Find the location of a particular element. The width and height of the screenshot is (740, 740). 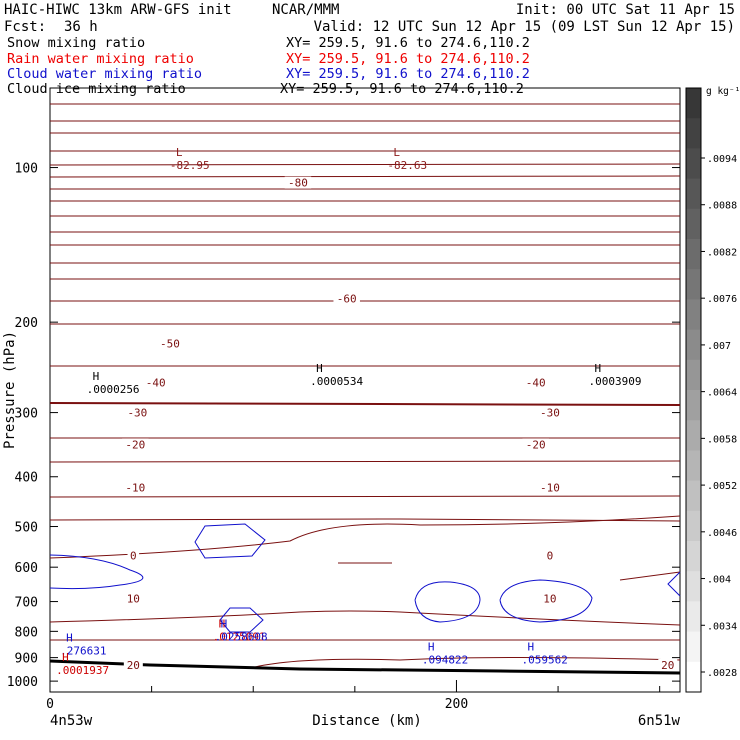

colorbar-tick-label: .0058 is located at coordinates (722, 439).